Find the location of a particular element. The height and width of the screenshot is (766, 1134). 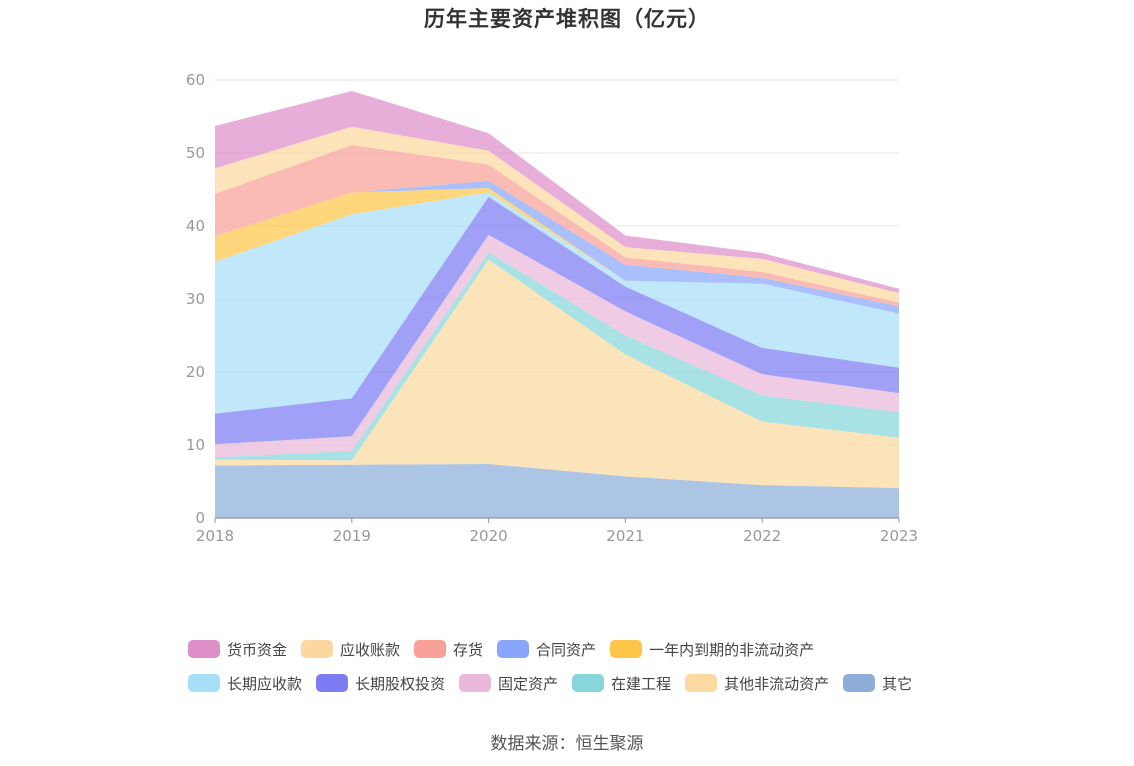

legend-label: 长期股权投资 is located at coordinates (400, 683).